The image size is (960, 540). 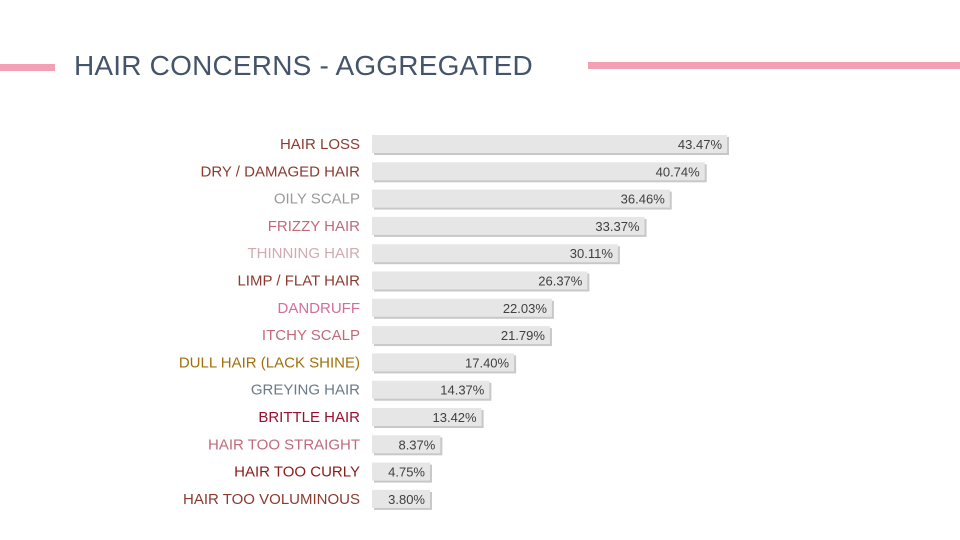 I want to click on category-label: HAIR TOO STRAIGHT, so click(x=284, y=444).